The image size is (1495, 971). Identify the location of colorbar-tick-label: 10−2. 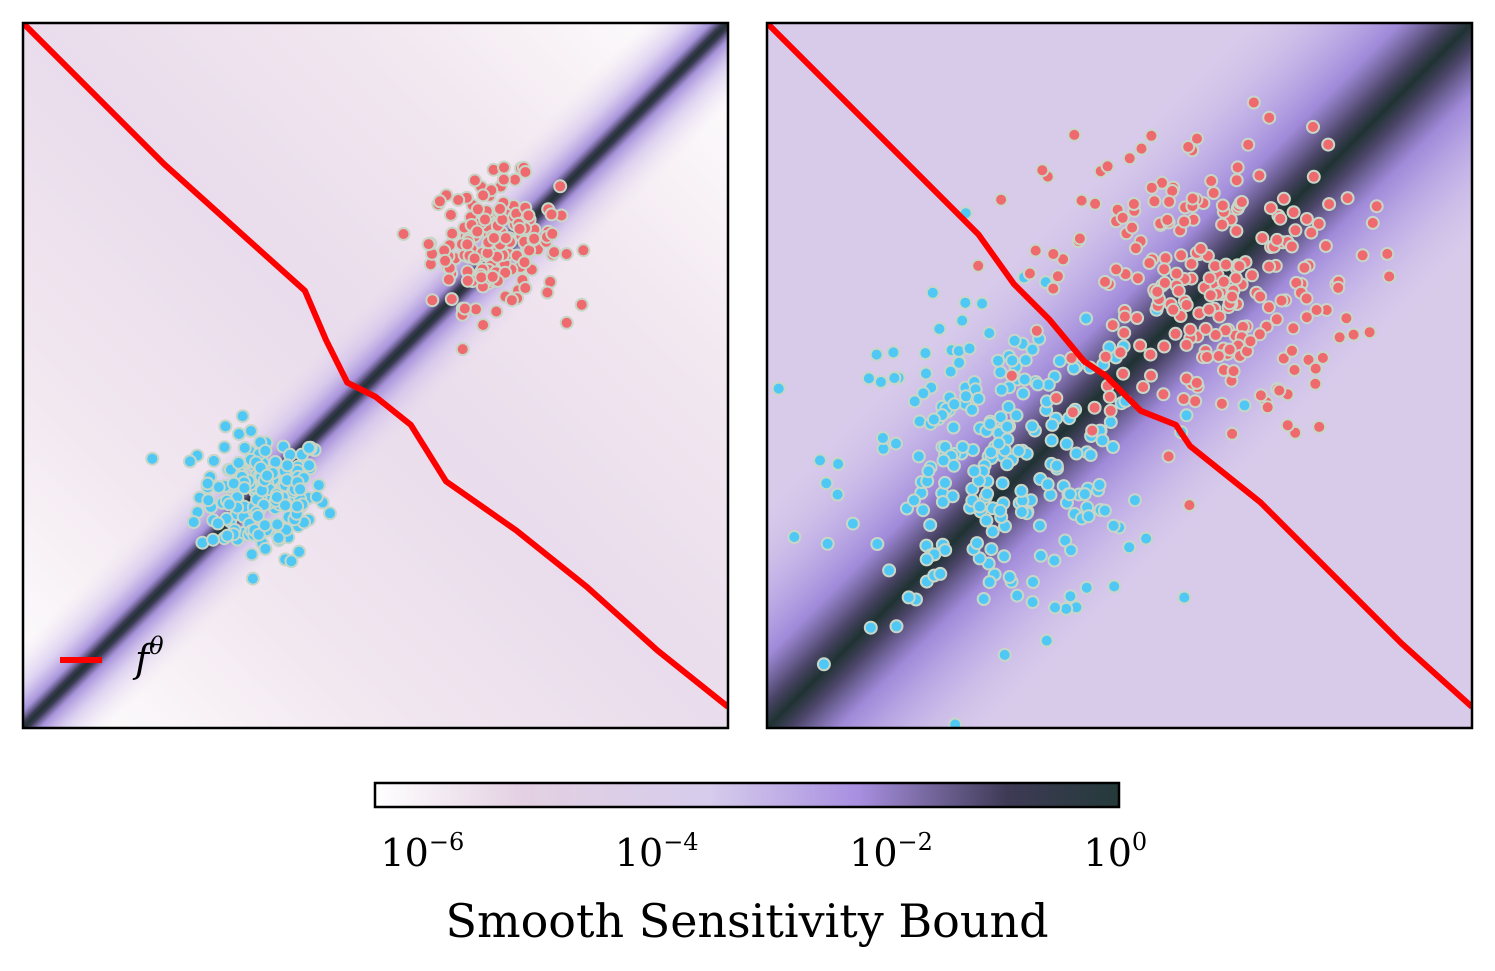
(891, 851).